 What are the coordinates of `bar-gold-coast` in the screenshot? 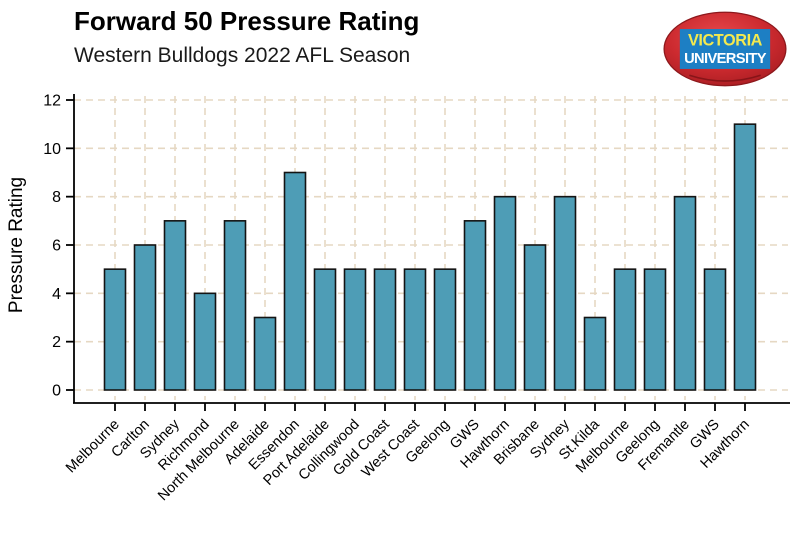 It's located at (385, 329).